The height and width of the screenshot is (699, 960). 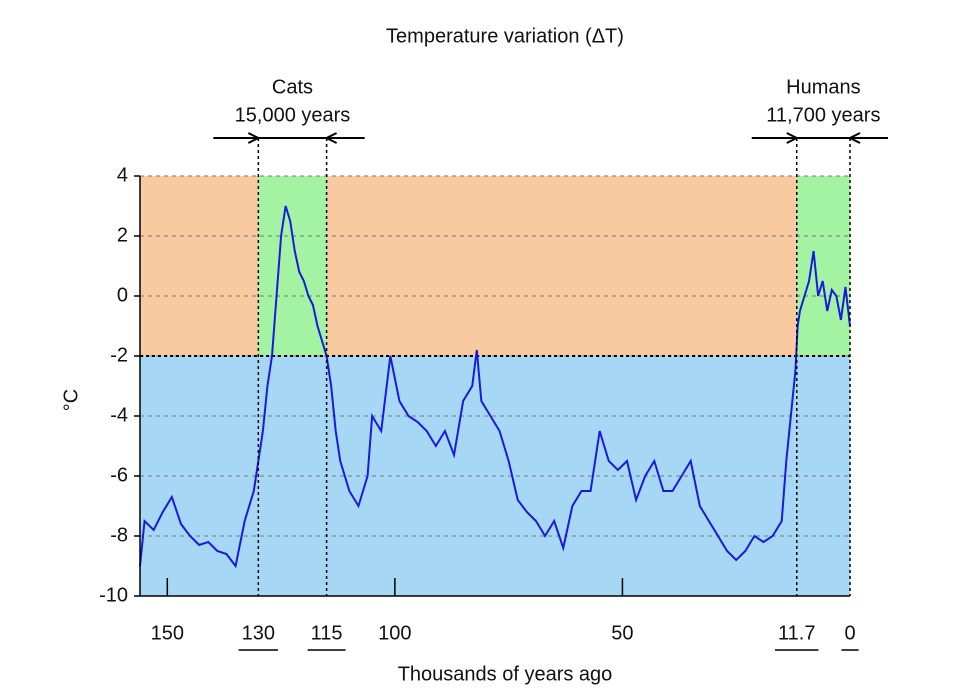 I want to click on period-label: Humans, so click(x=823, y=87).